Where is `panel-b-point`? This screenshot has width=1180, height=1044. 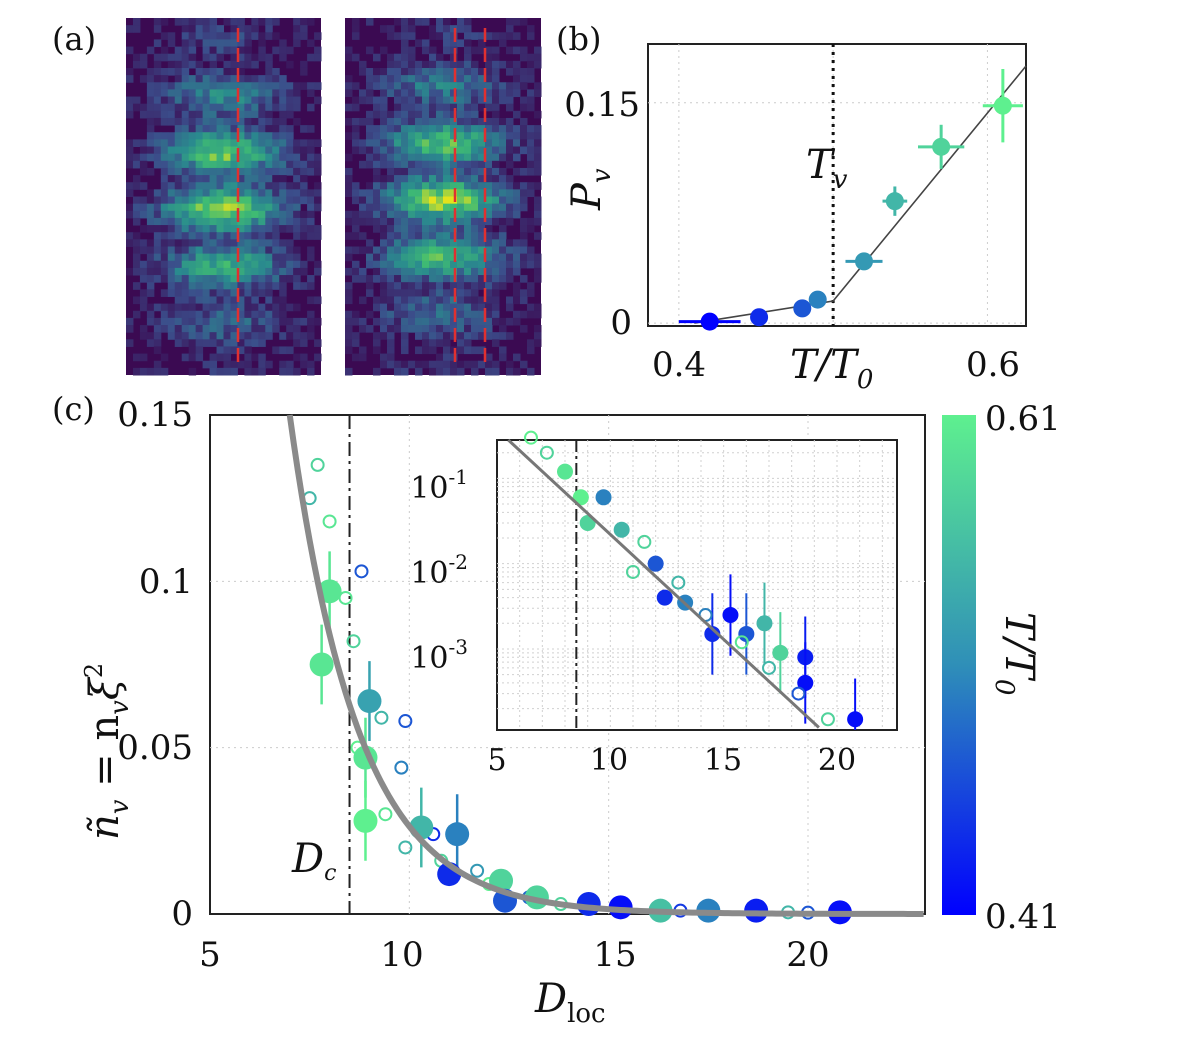
panel-b-point is located at coordinates (817, 299).